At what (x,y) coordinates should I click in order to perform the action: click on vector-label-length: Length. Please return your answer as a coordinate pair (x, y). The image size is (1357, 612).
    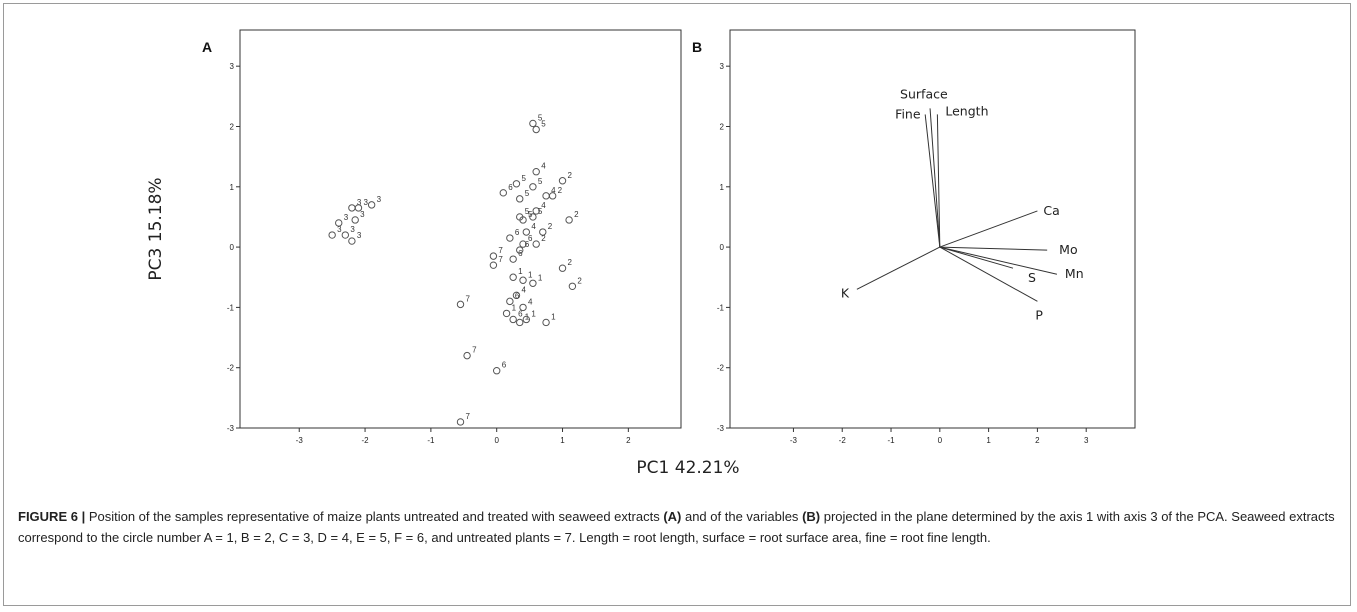
    Looking at the image, I should click on (966, 110).